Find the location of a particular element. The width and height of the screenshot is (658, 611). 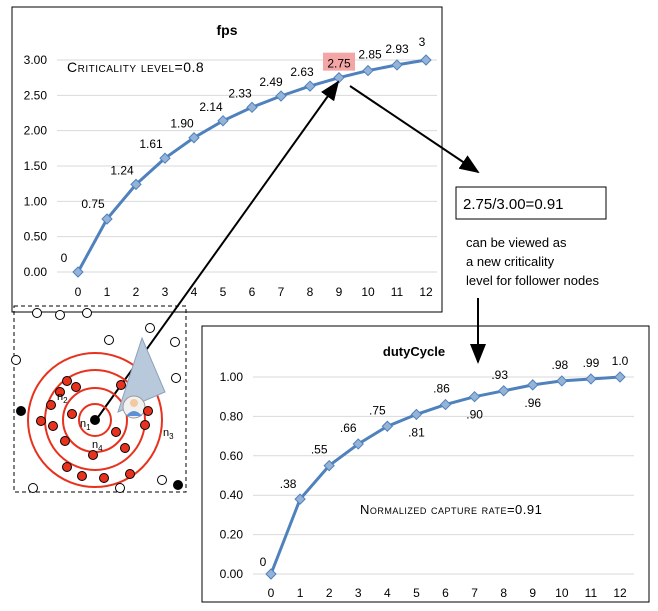

c2-x-tick-label: 12 is located at coordinates (620, 593).